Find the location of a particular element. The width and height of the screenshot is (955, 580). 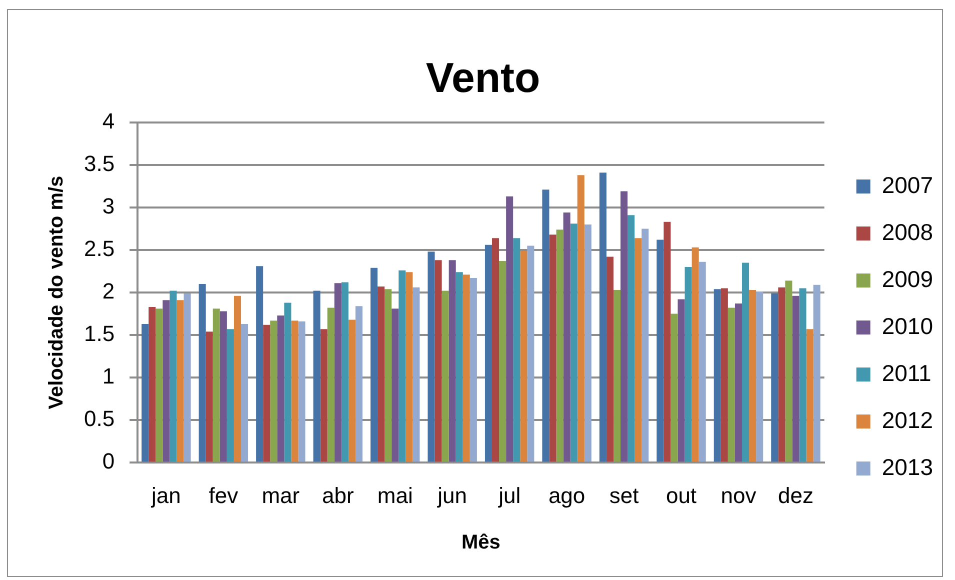

legend-label: 2013 is located at coordinates (908, 467).